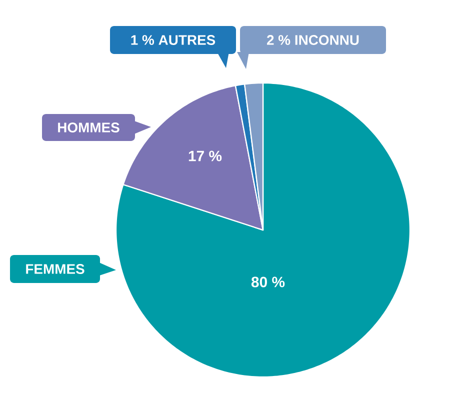 The width and height of the screenshot is (452, 401). What do you see at coordinates (327, 40) in the screenshot?
I see `slice-label: INCONNU` at bounding box center [327, 40].